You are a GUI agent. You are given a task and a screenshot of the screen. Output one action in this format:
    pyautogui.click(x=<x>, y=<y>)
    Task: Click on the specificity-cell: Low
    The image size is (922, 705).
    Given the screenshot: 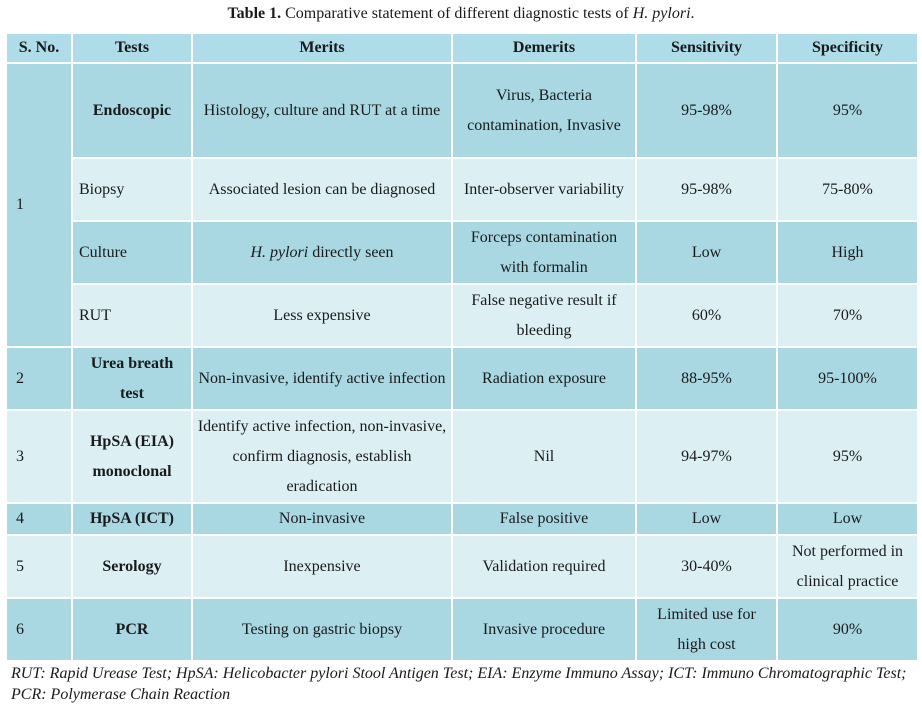 What is the action you would take?
    pyautogui.click(x=847, y=519)
    